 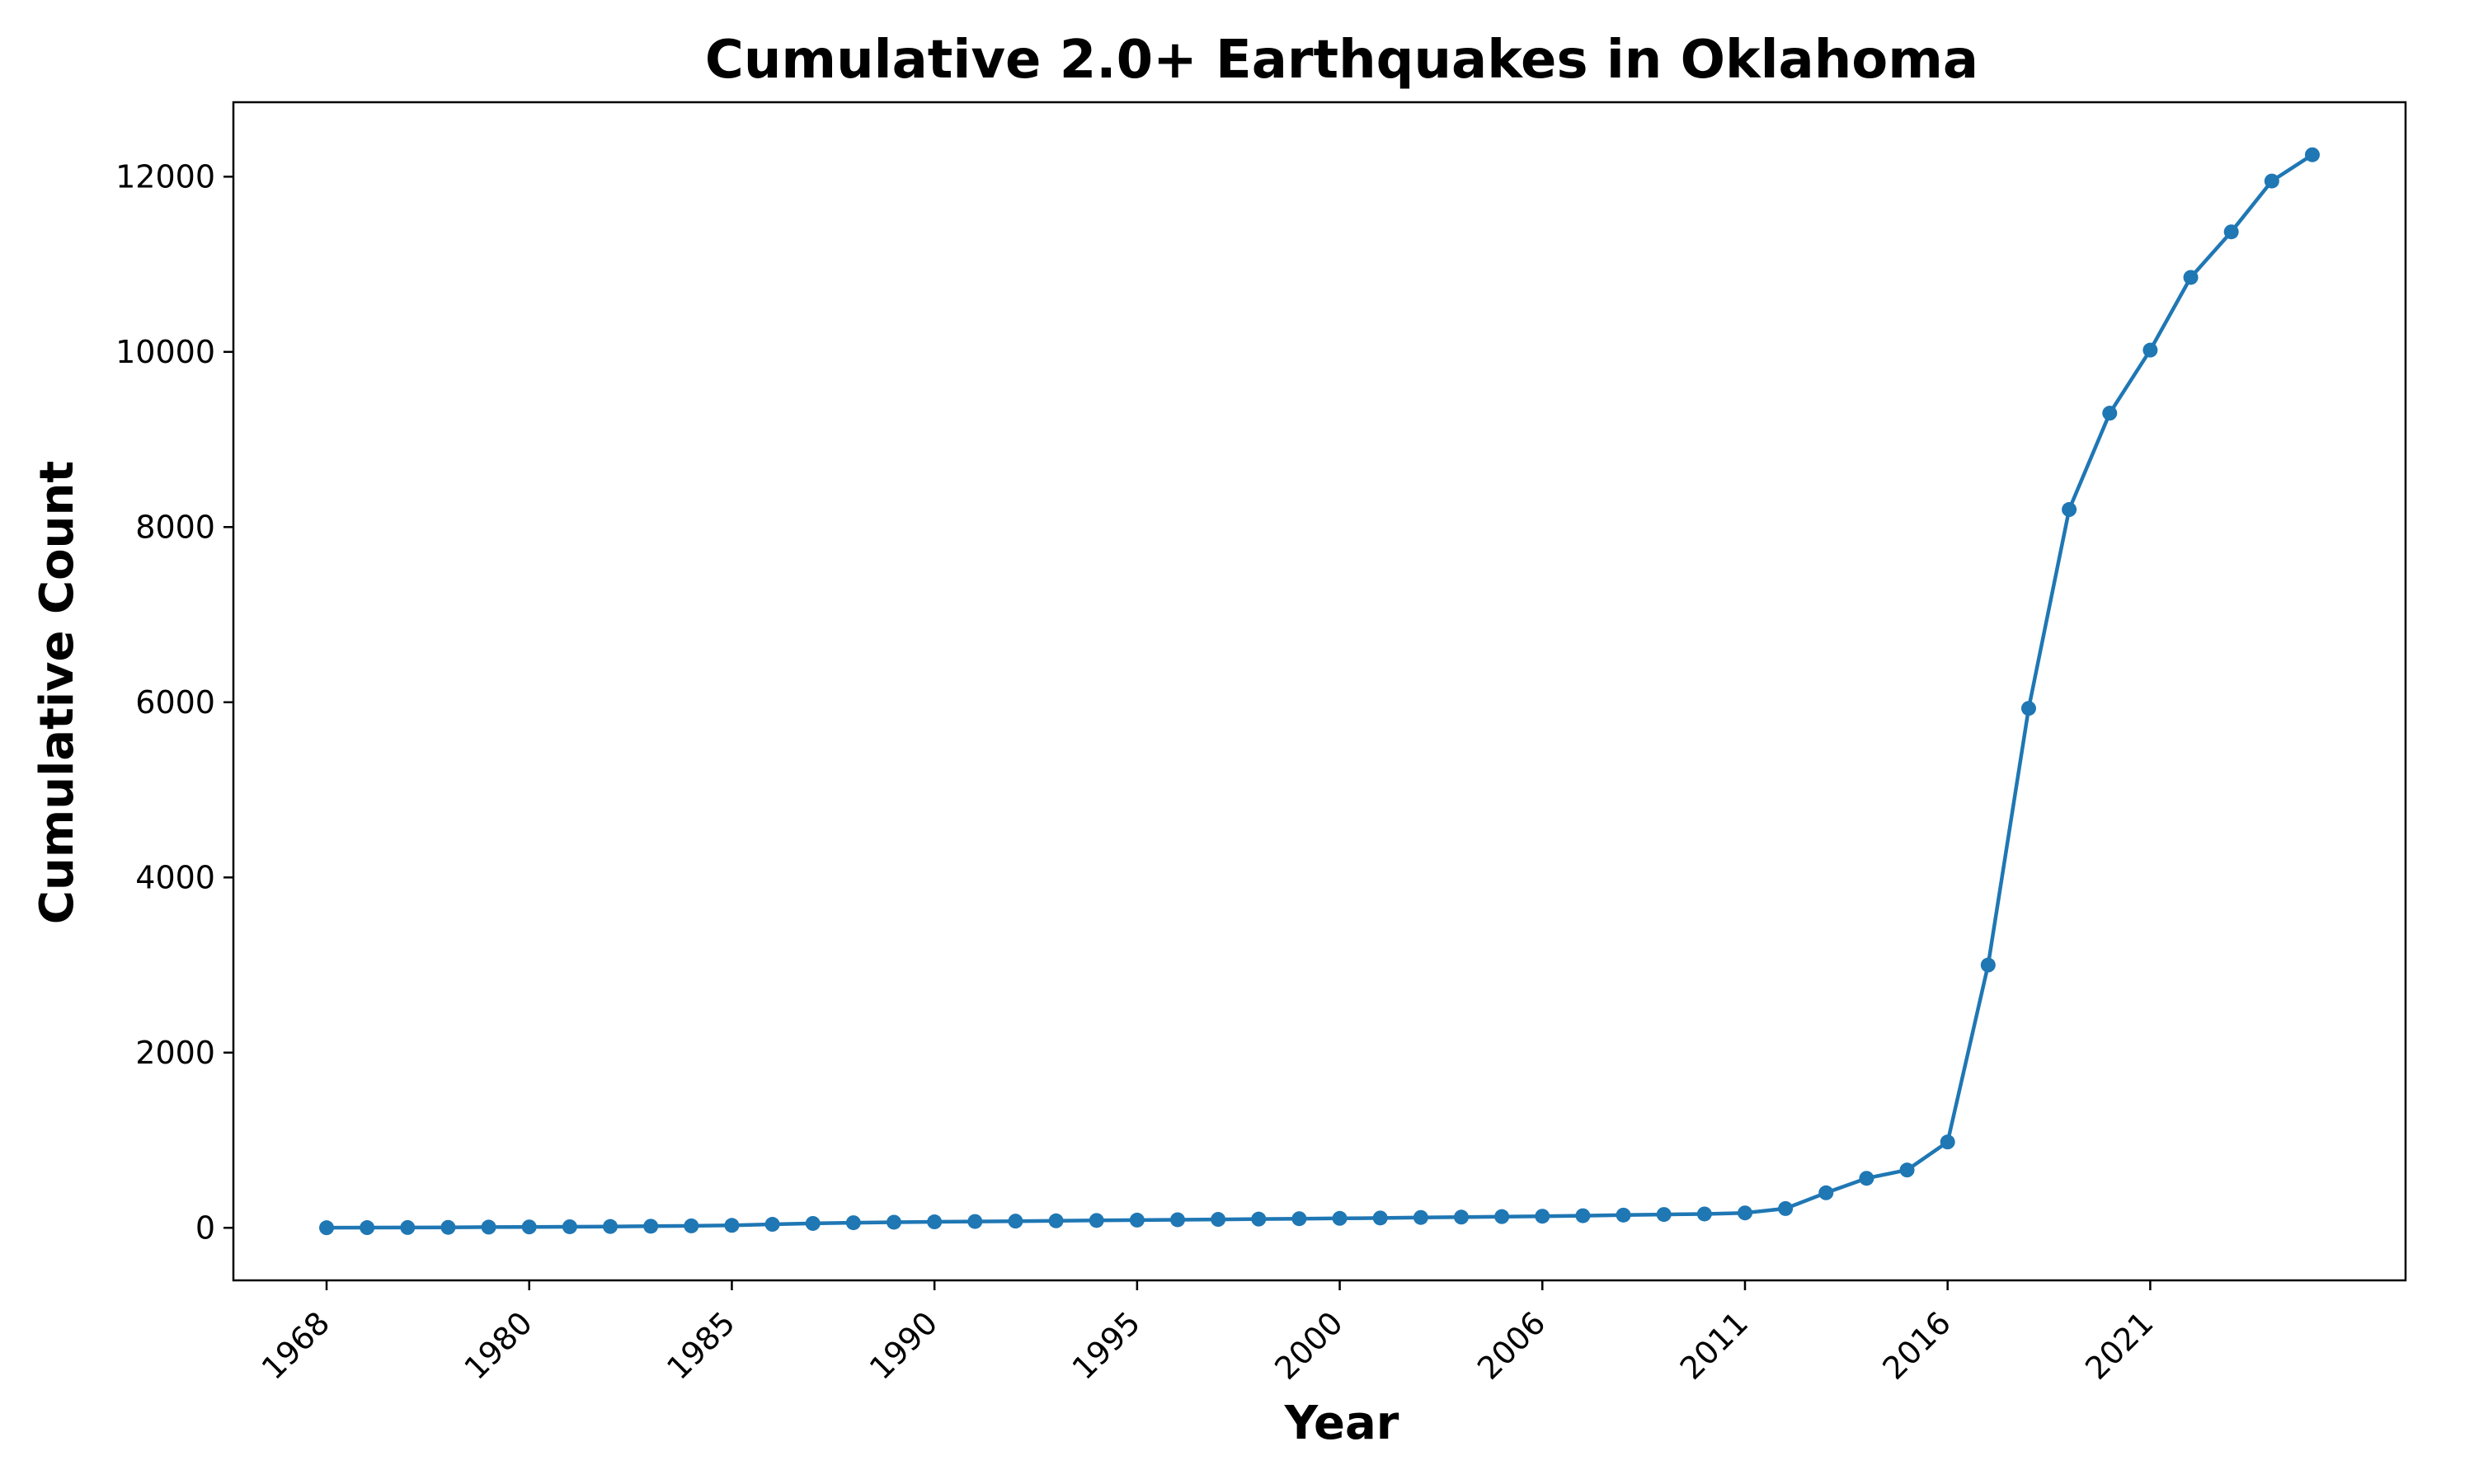 I want to click on x-tick-label: 1968, so click(x=296, y=1345).